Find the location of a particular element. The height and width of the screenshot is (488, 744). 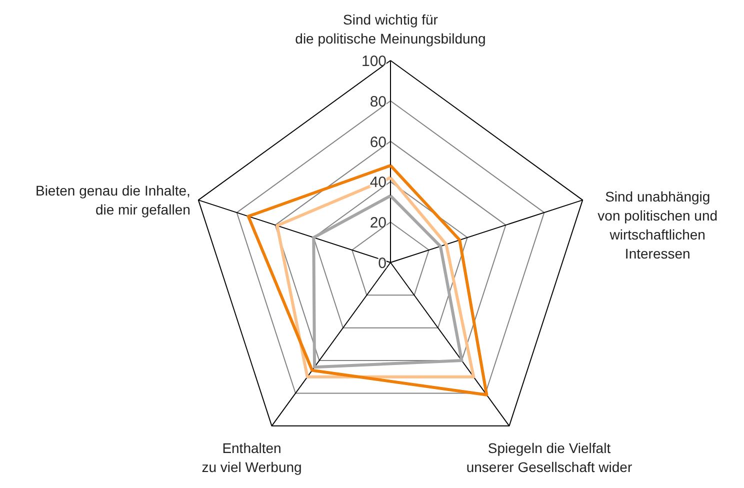

y-tick-label: 80 is located at coordinates (378, 101).